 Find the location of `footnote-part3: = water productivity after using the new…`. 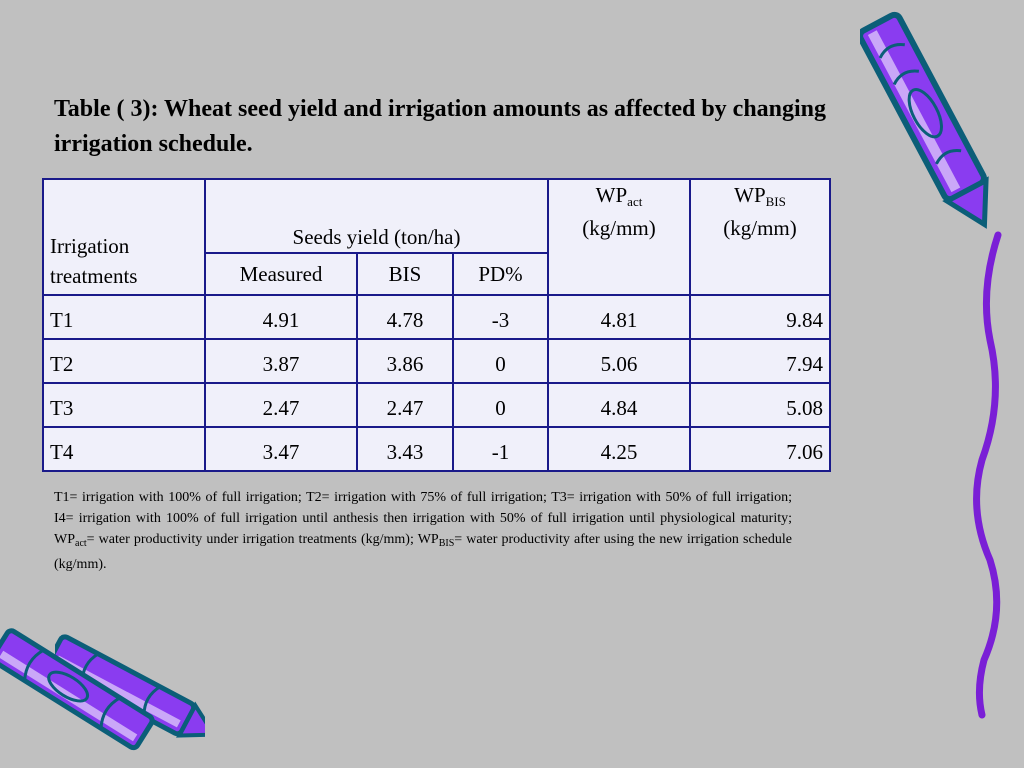

footnote-part3: = water productivity after using the new… is located at coordinates (423, 552).